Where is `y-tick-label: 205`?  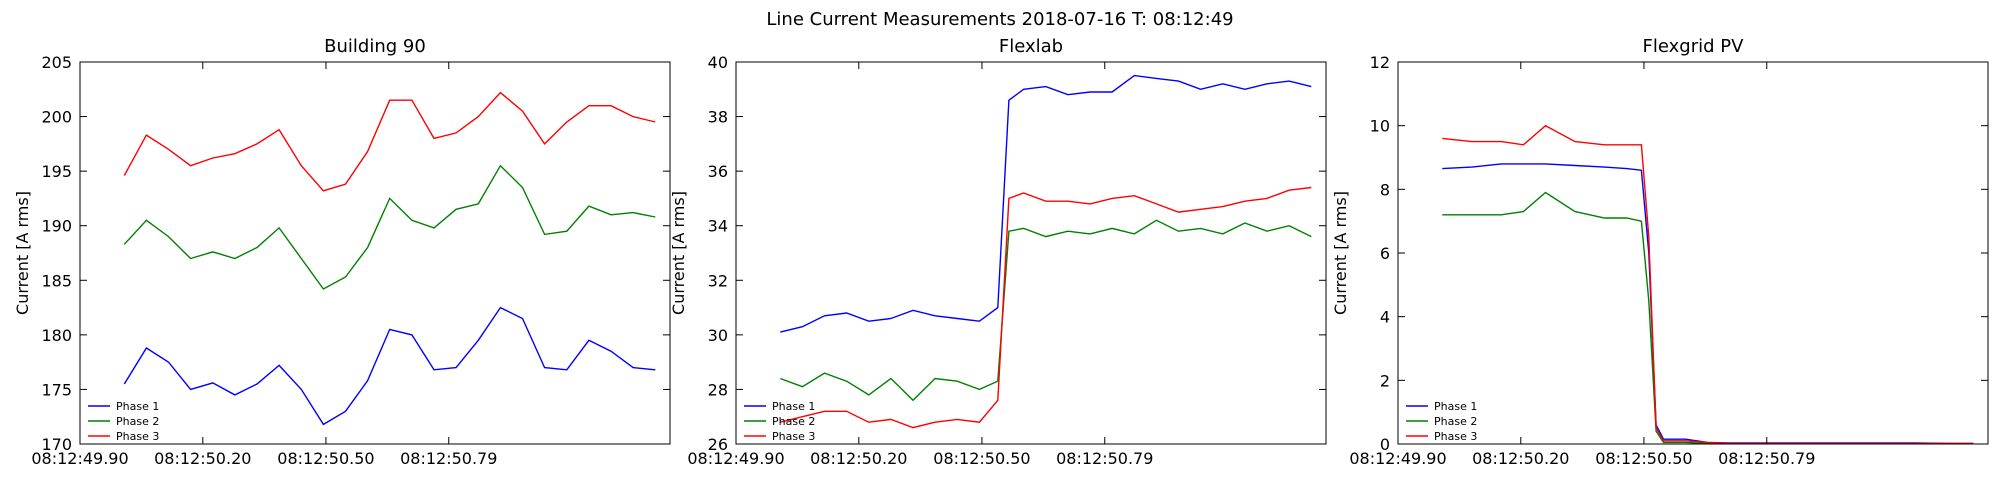 y-tick-label: 205 is located at coordinates (56, 62).